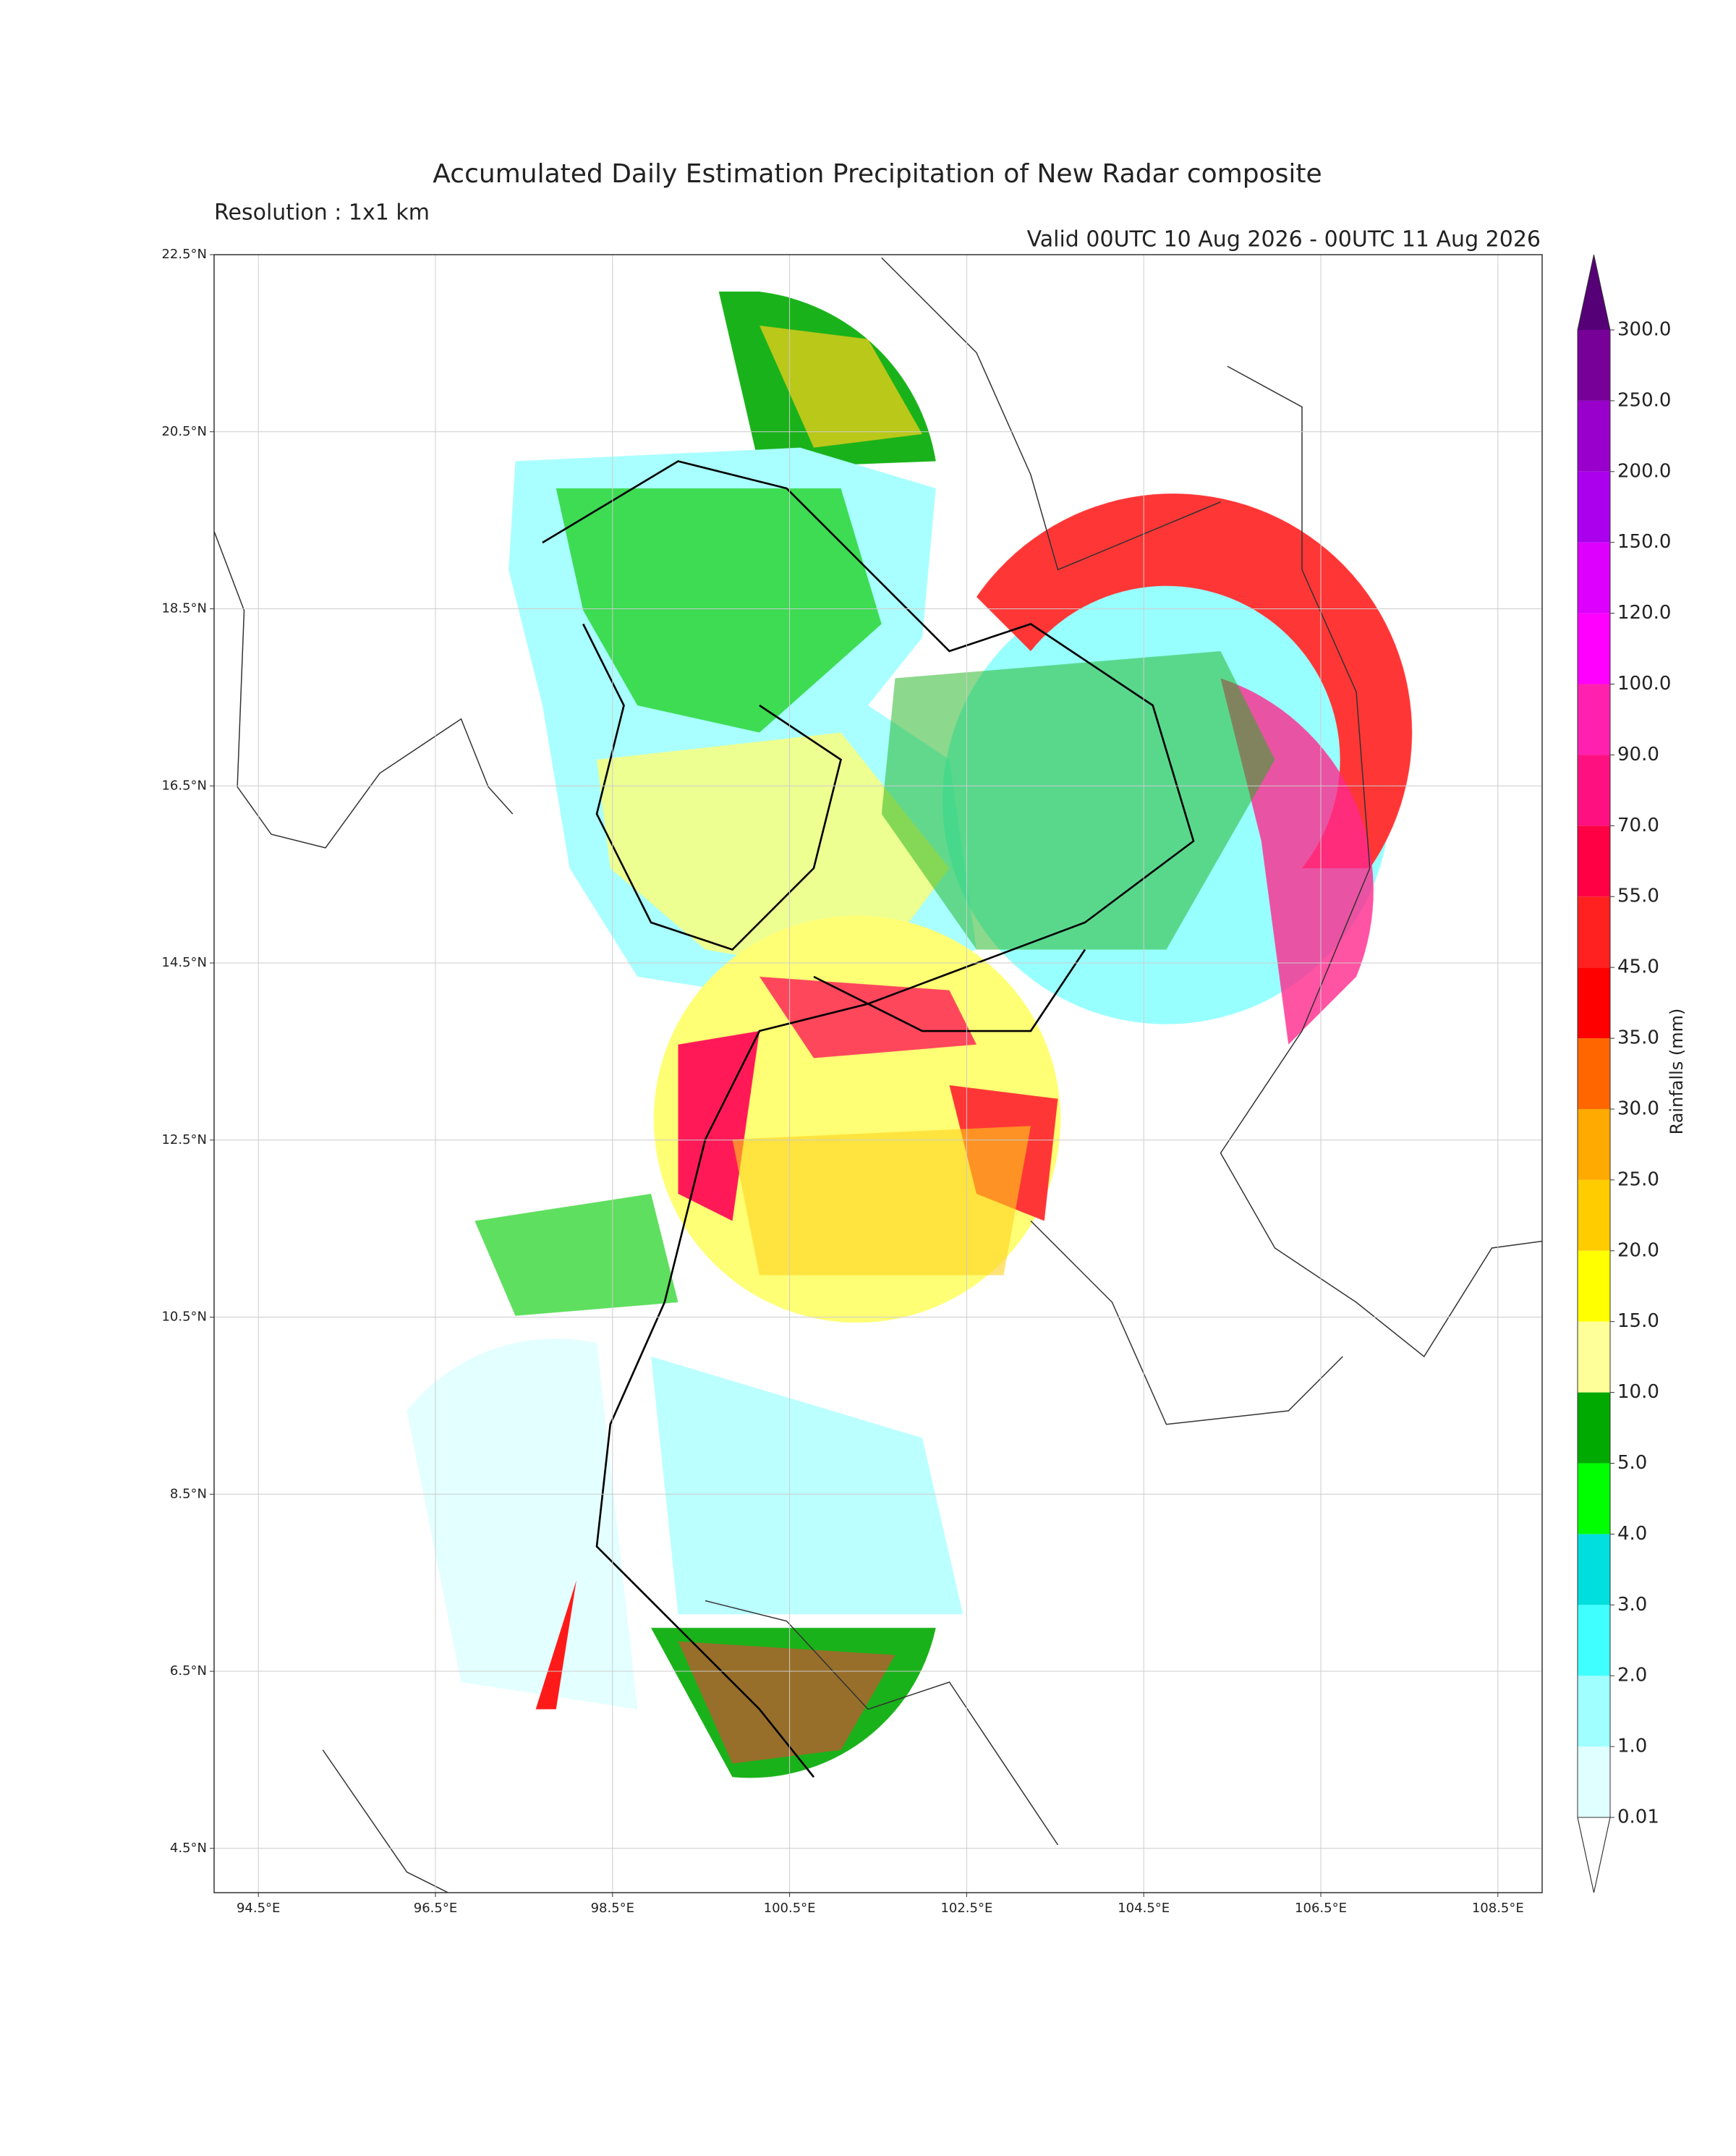  Describe the element at coordinates (322, 213) in the screenshot. I see `resolution: Resolution : 1x1 km` at that location.